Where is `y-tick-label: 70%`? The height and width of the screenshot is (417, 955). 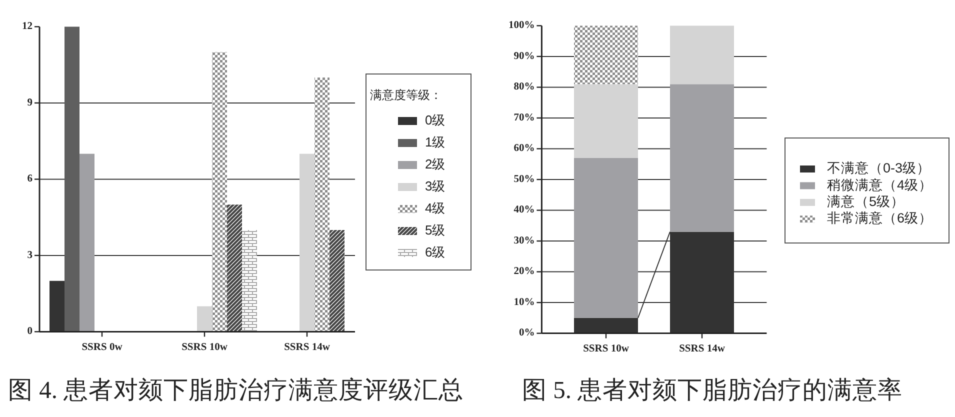 y-tick-label: 70% is located at coordinates (524, 118).